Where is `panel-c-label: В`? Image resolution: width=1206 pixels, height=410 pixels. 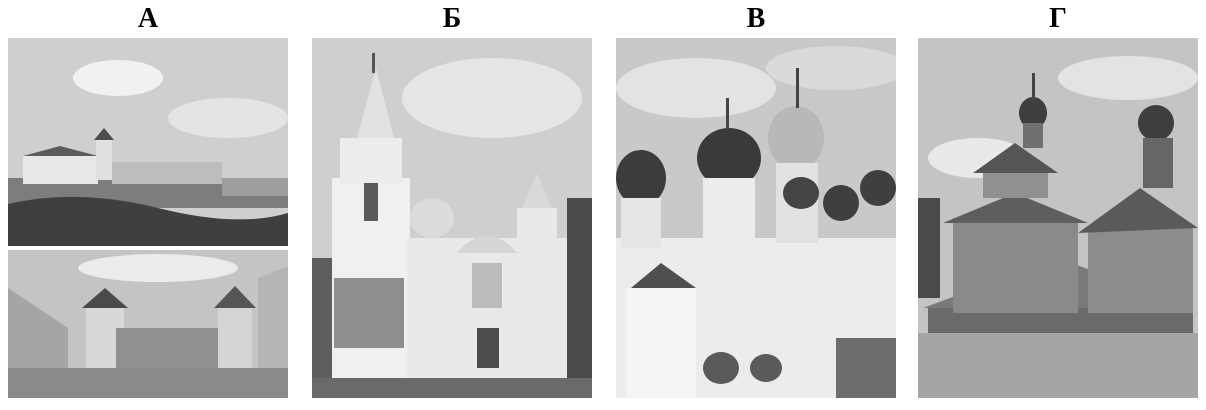
panel-c-label: В is located at coordinates (756, 18).